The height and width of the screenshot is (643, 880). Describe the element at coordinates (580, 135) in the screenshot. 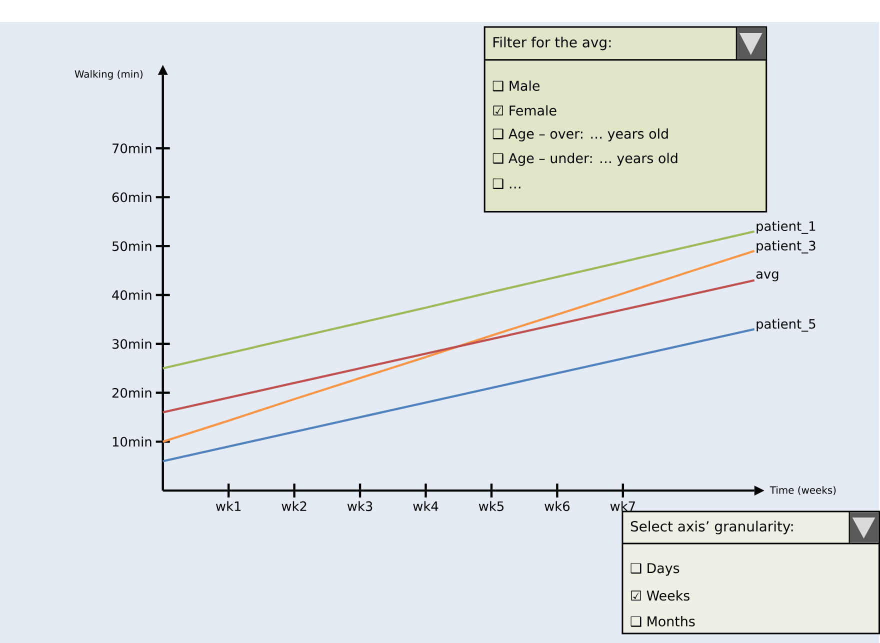

I see `annotation: ❑ Age – over: … years old` at that location.